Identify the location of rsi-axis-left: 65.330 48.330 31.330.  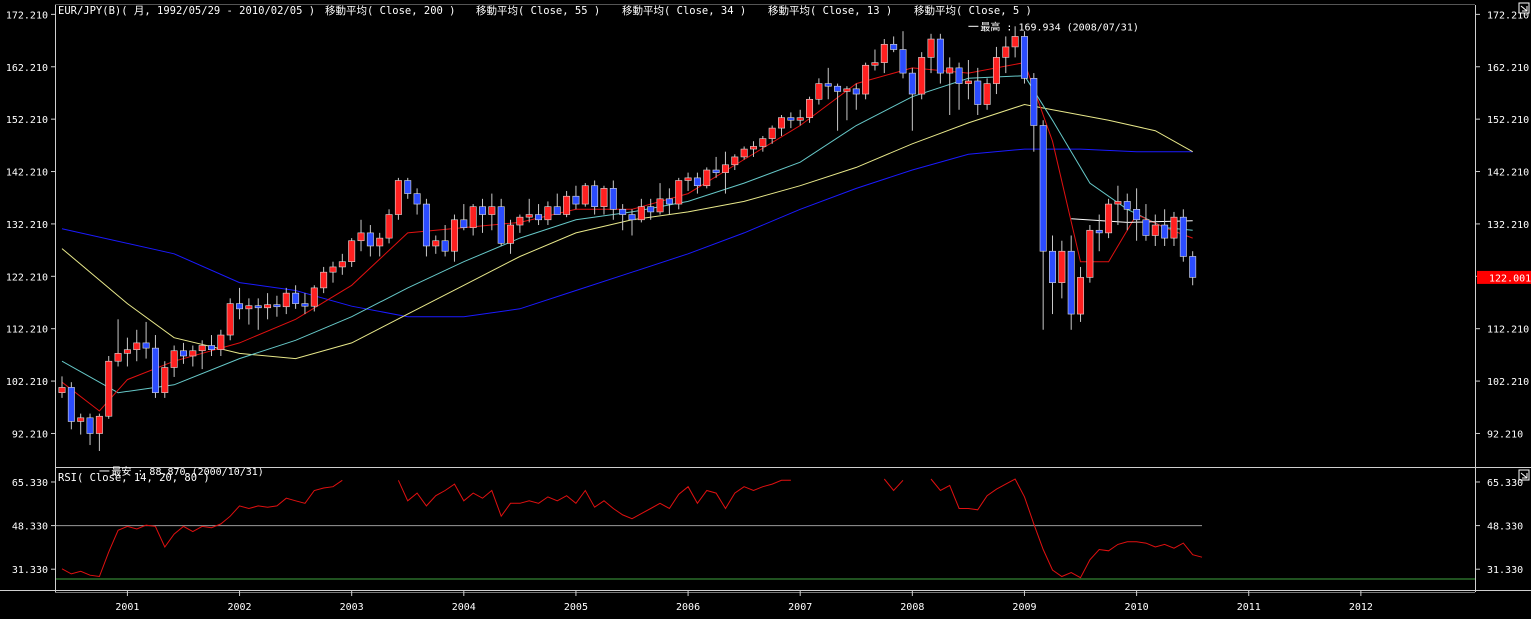
(34, 527).